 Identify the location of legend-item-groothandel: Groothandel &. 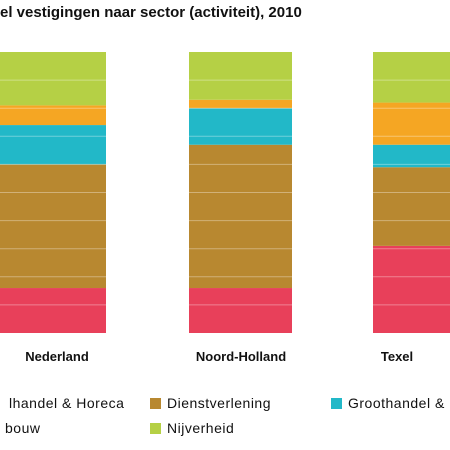
(388, 403).